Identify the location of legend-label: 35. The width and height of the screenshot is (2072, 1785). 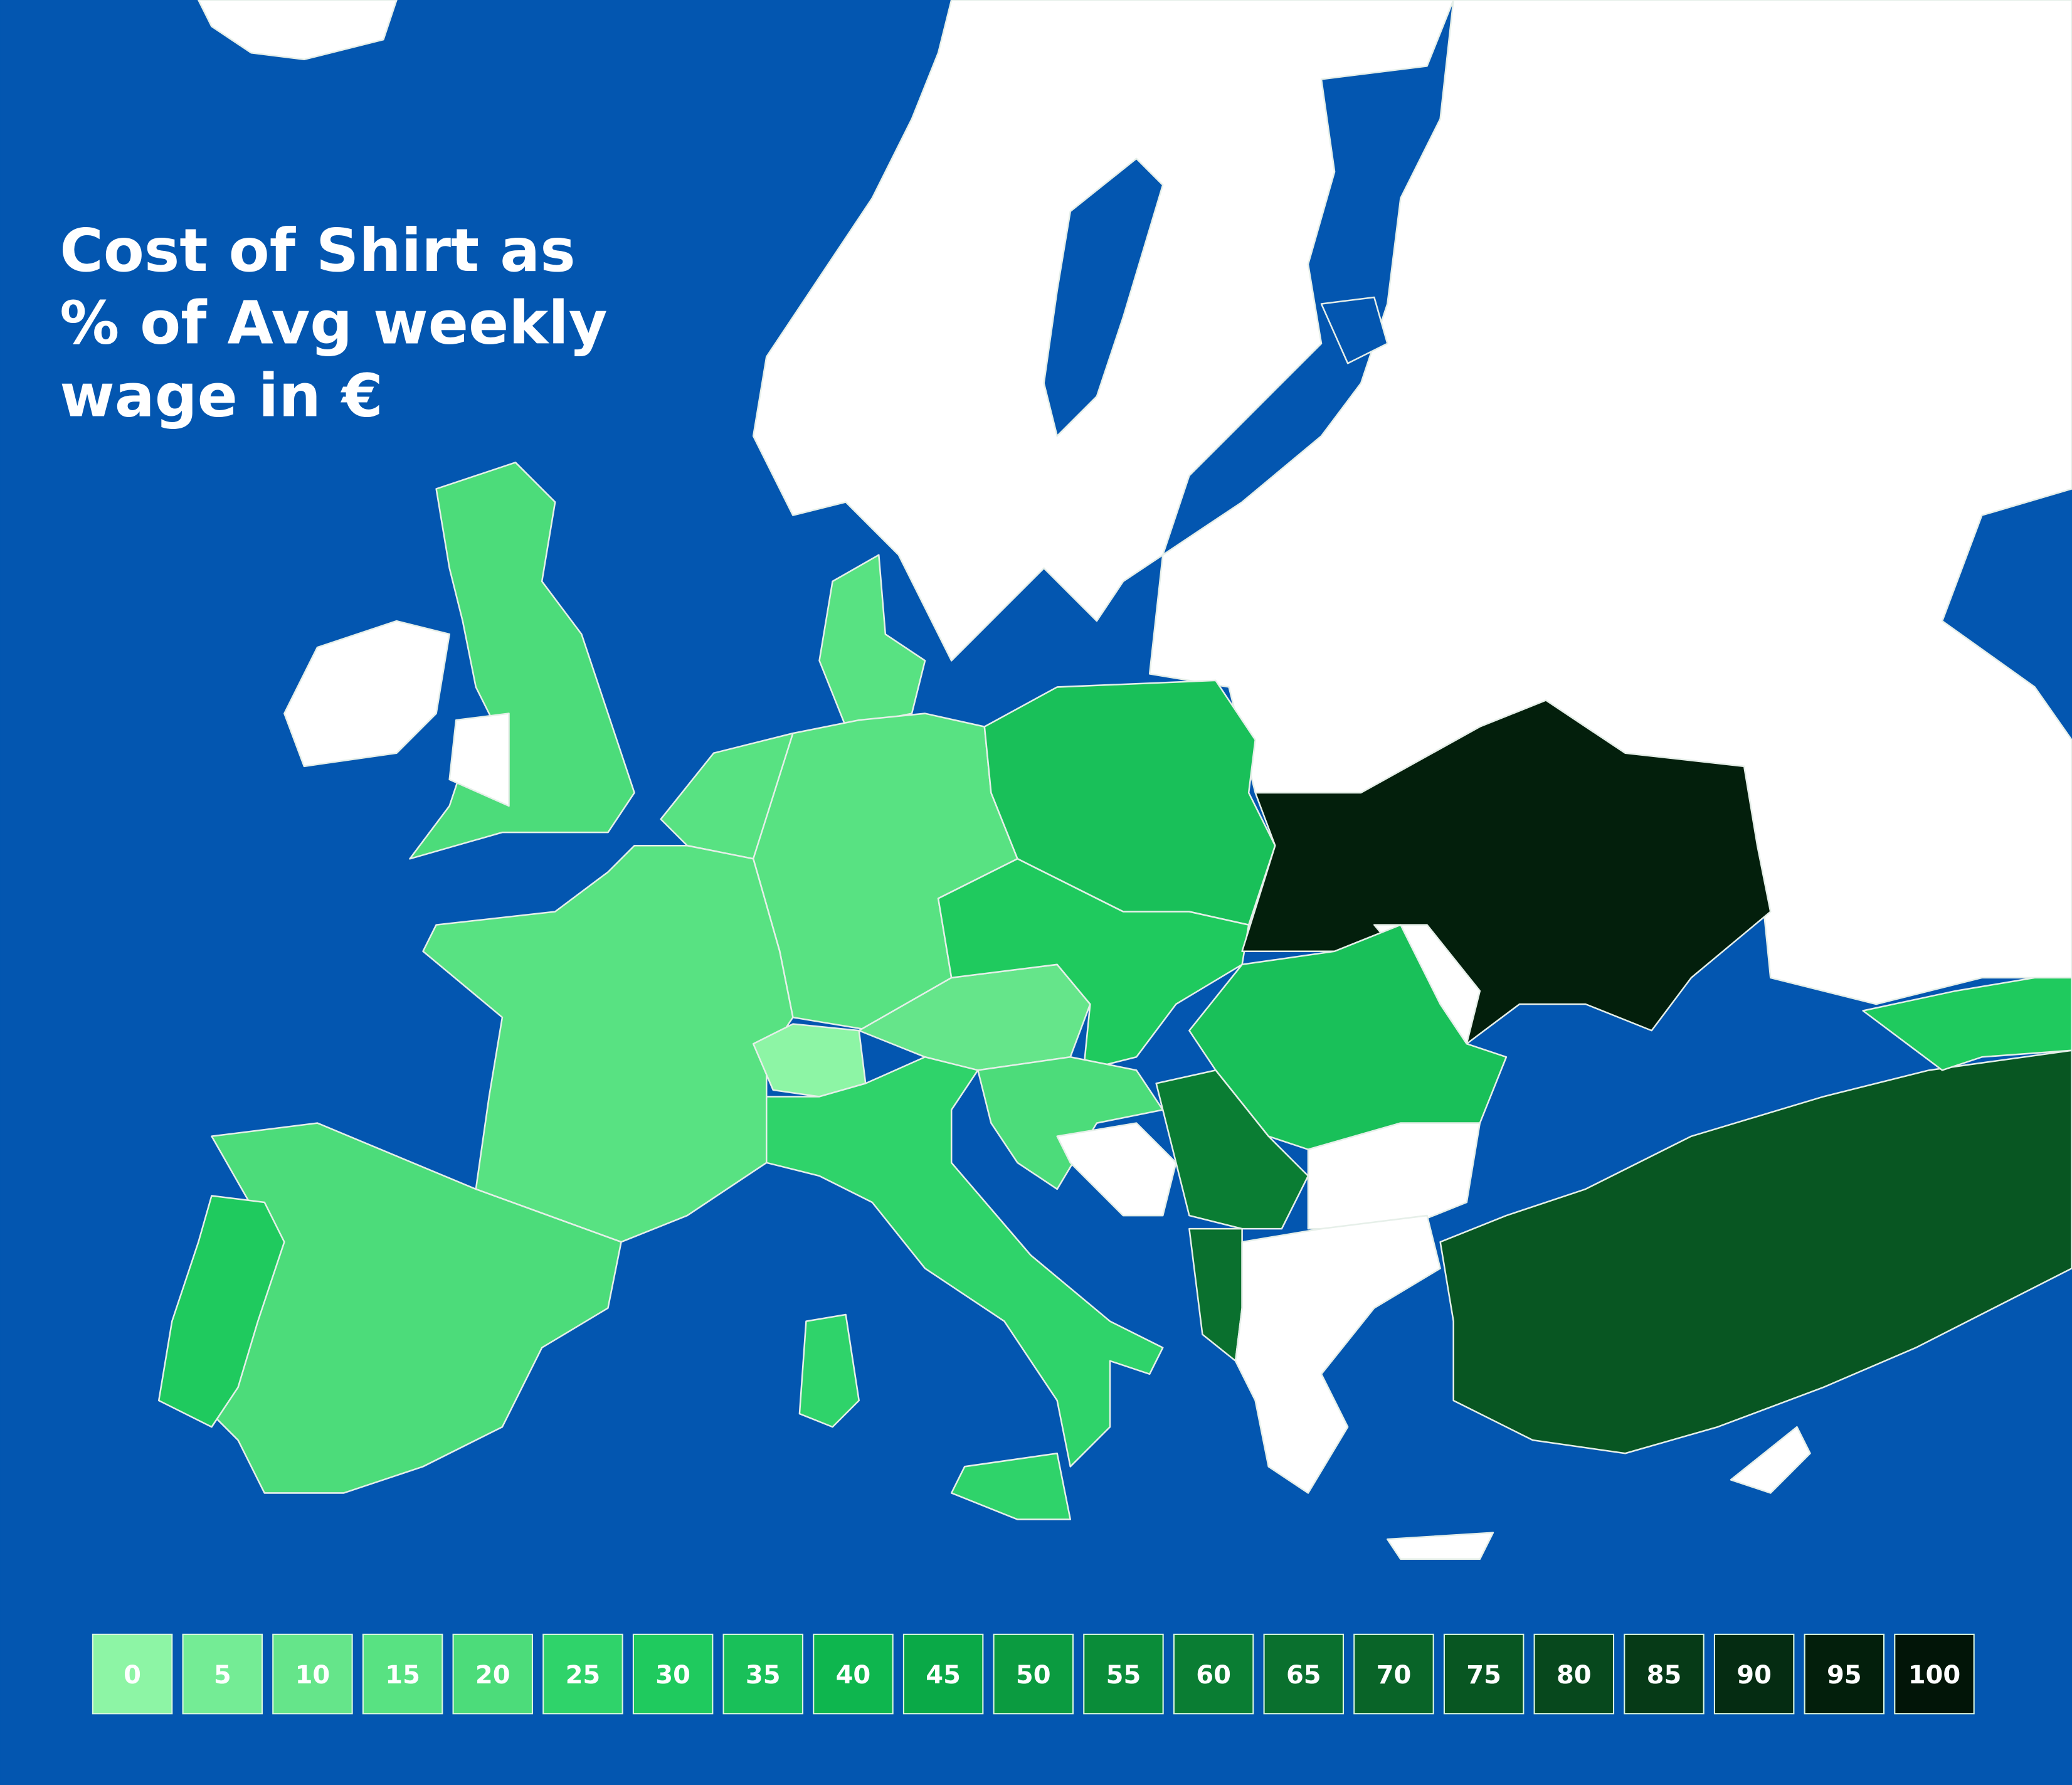
(763, 1676).